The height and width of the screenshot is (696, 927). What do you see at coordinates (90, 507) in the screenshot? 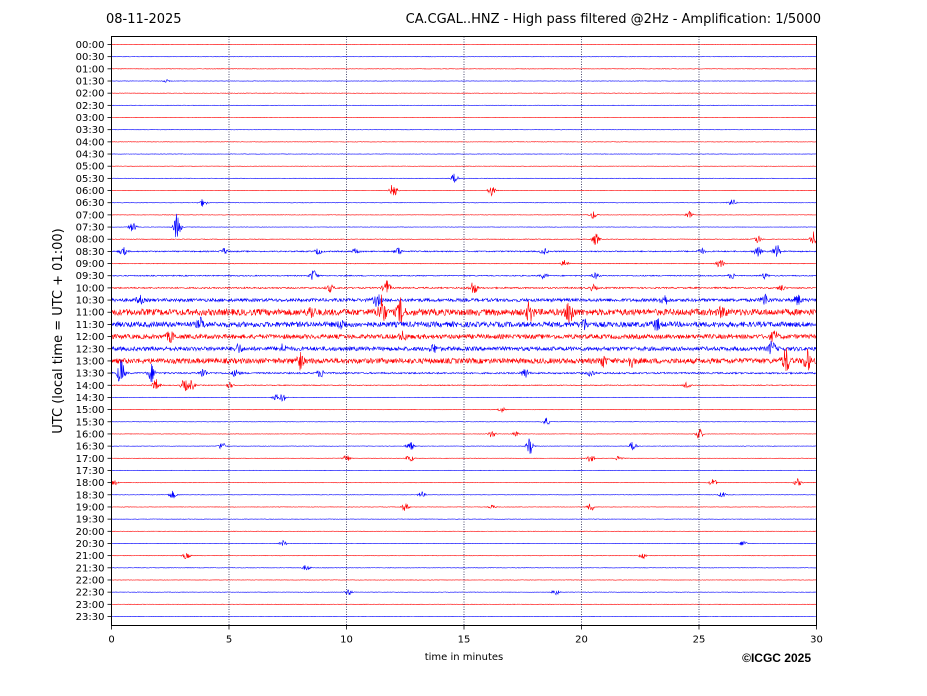
I see `y-tick-label: 19:00` at bounding box center [90, 507].